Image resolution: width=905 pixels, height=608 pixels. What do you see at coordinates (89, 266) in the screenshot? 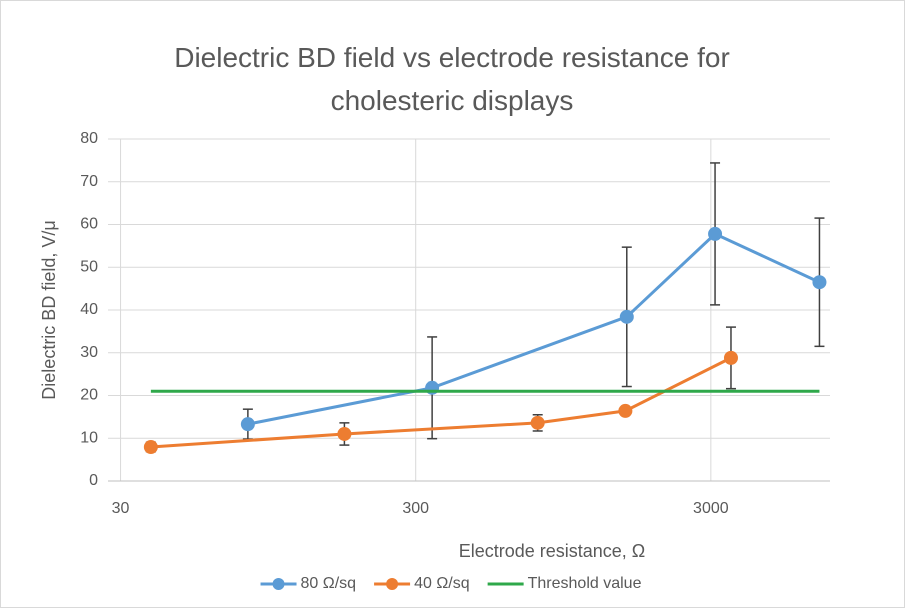
I see `y-tick-label: 50` at bounding box center [89, 266].